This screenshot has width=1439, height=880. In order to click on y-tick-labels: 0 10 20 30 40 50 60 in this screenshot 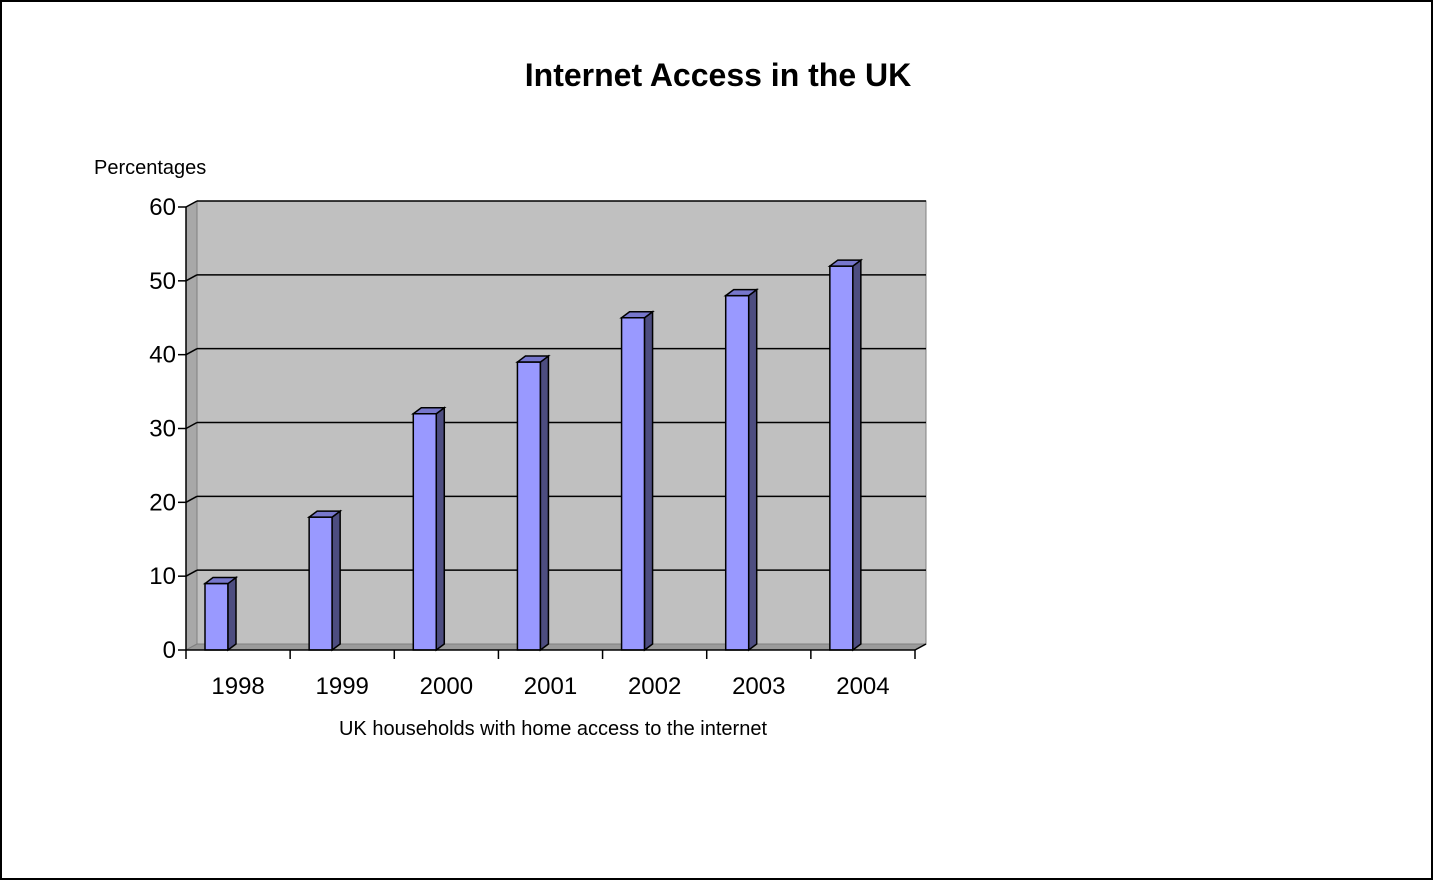, I will do `click(167, 429)`.